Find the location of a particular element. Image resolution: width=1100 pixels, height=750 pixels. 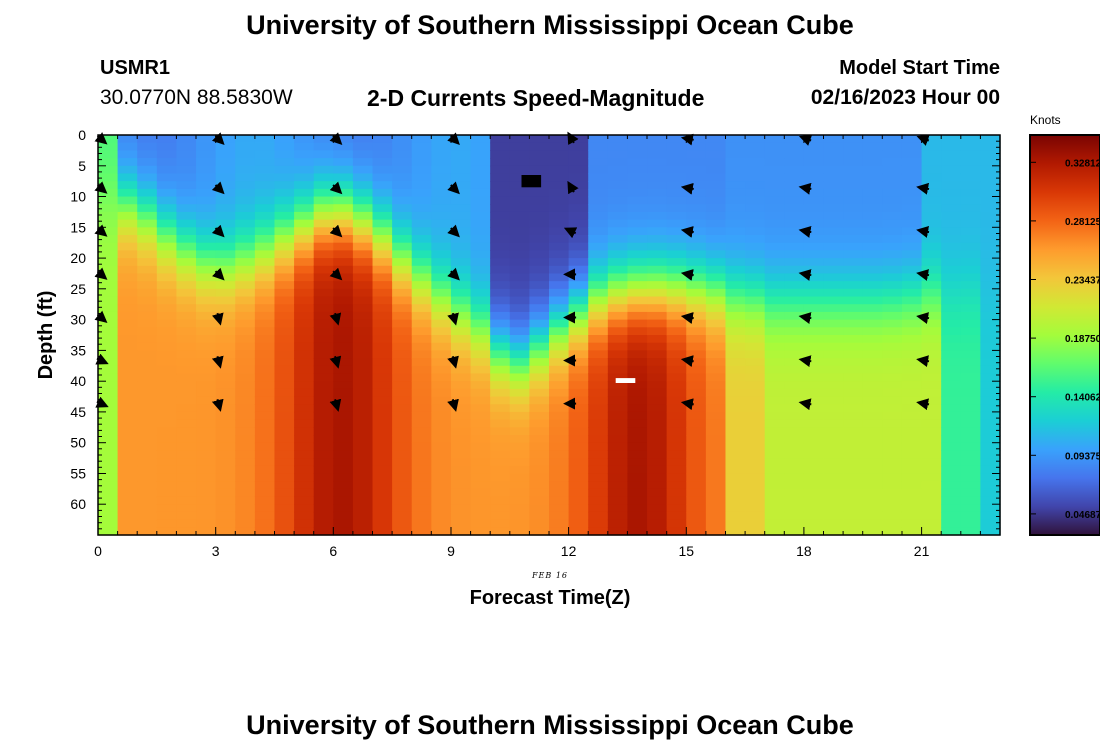

current-vector is located at coordinates (336, 231).